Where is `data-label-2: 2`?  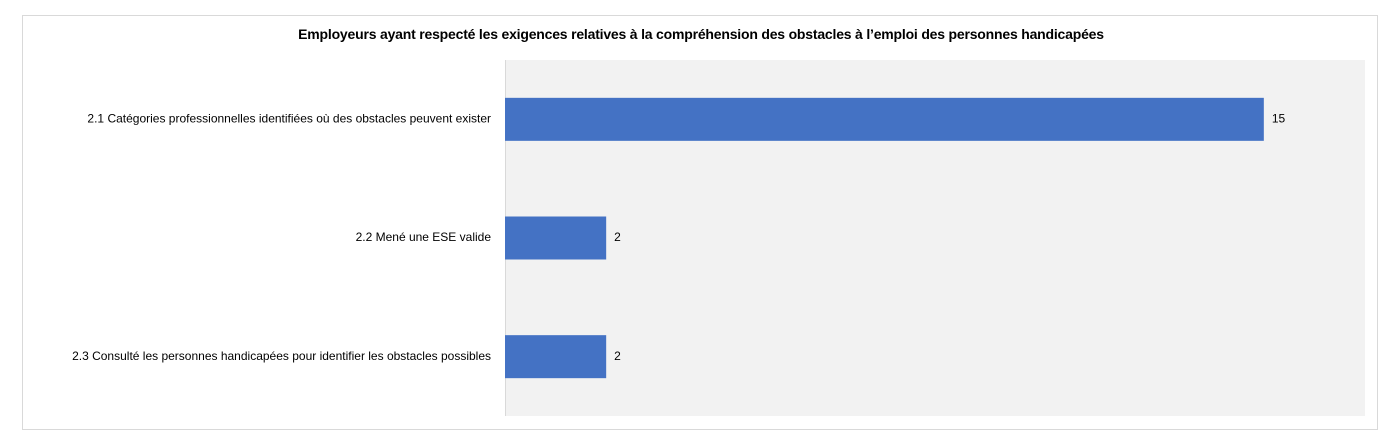 data-label-2: 2 is located at coordinates (617, 237).